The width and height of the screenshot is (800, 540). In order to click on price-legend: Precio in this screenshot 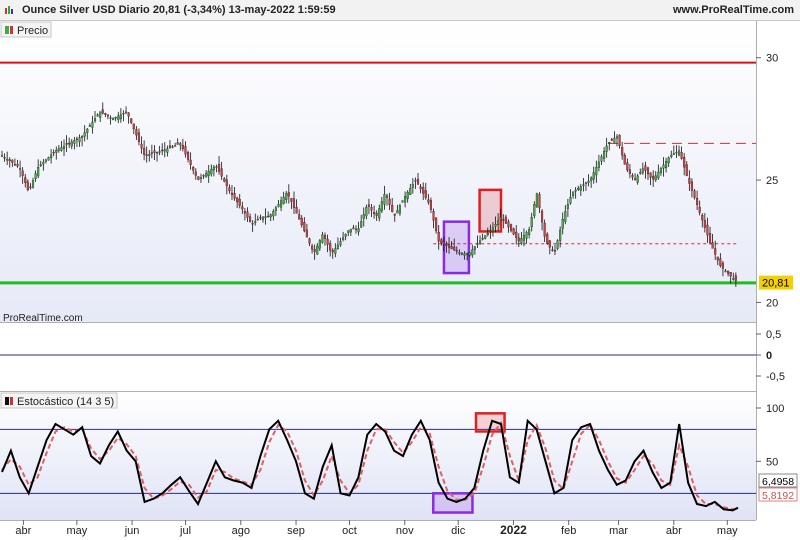, I will do `click(26, 29)`.